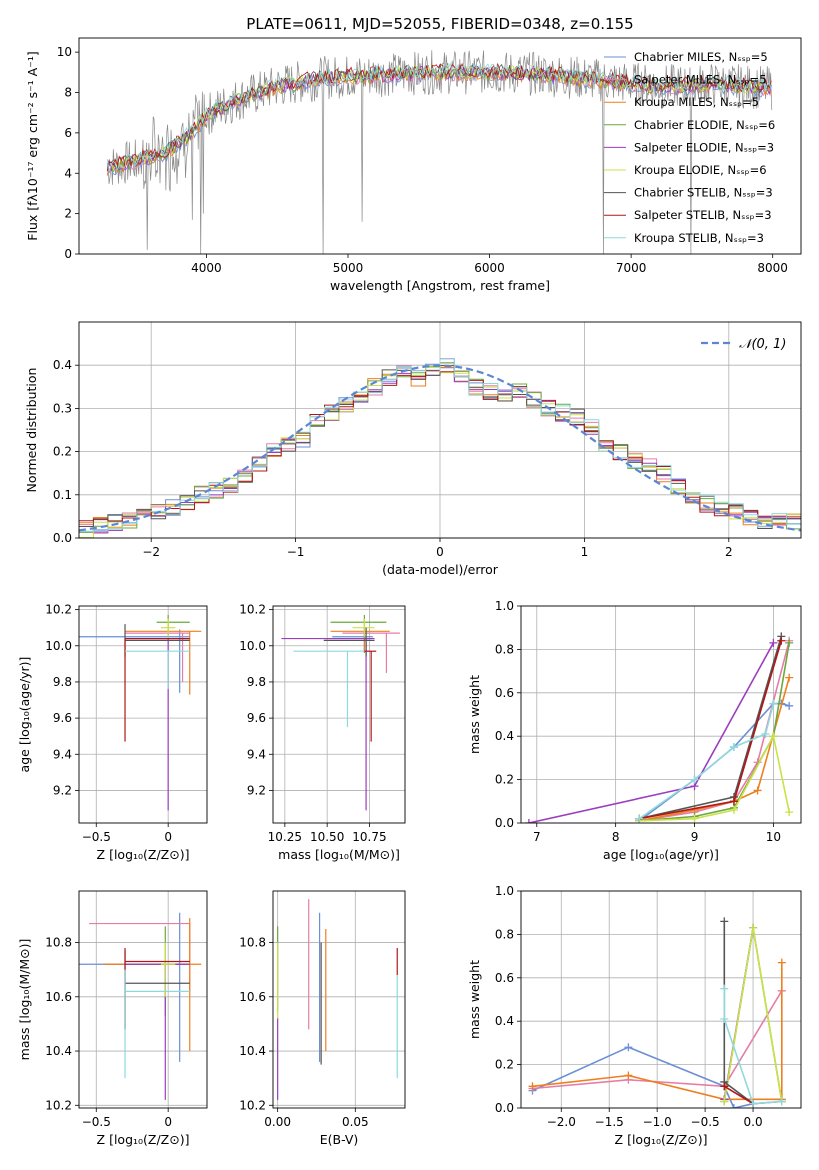  Describe the element at coordinates (695, 837) in the screenshot. I see `x-tick-label: 9` at that location.